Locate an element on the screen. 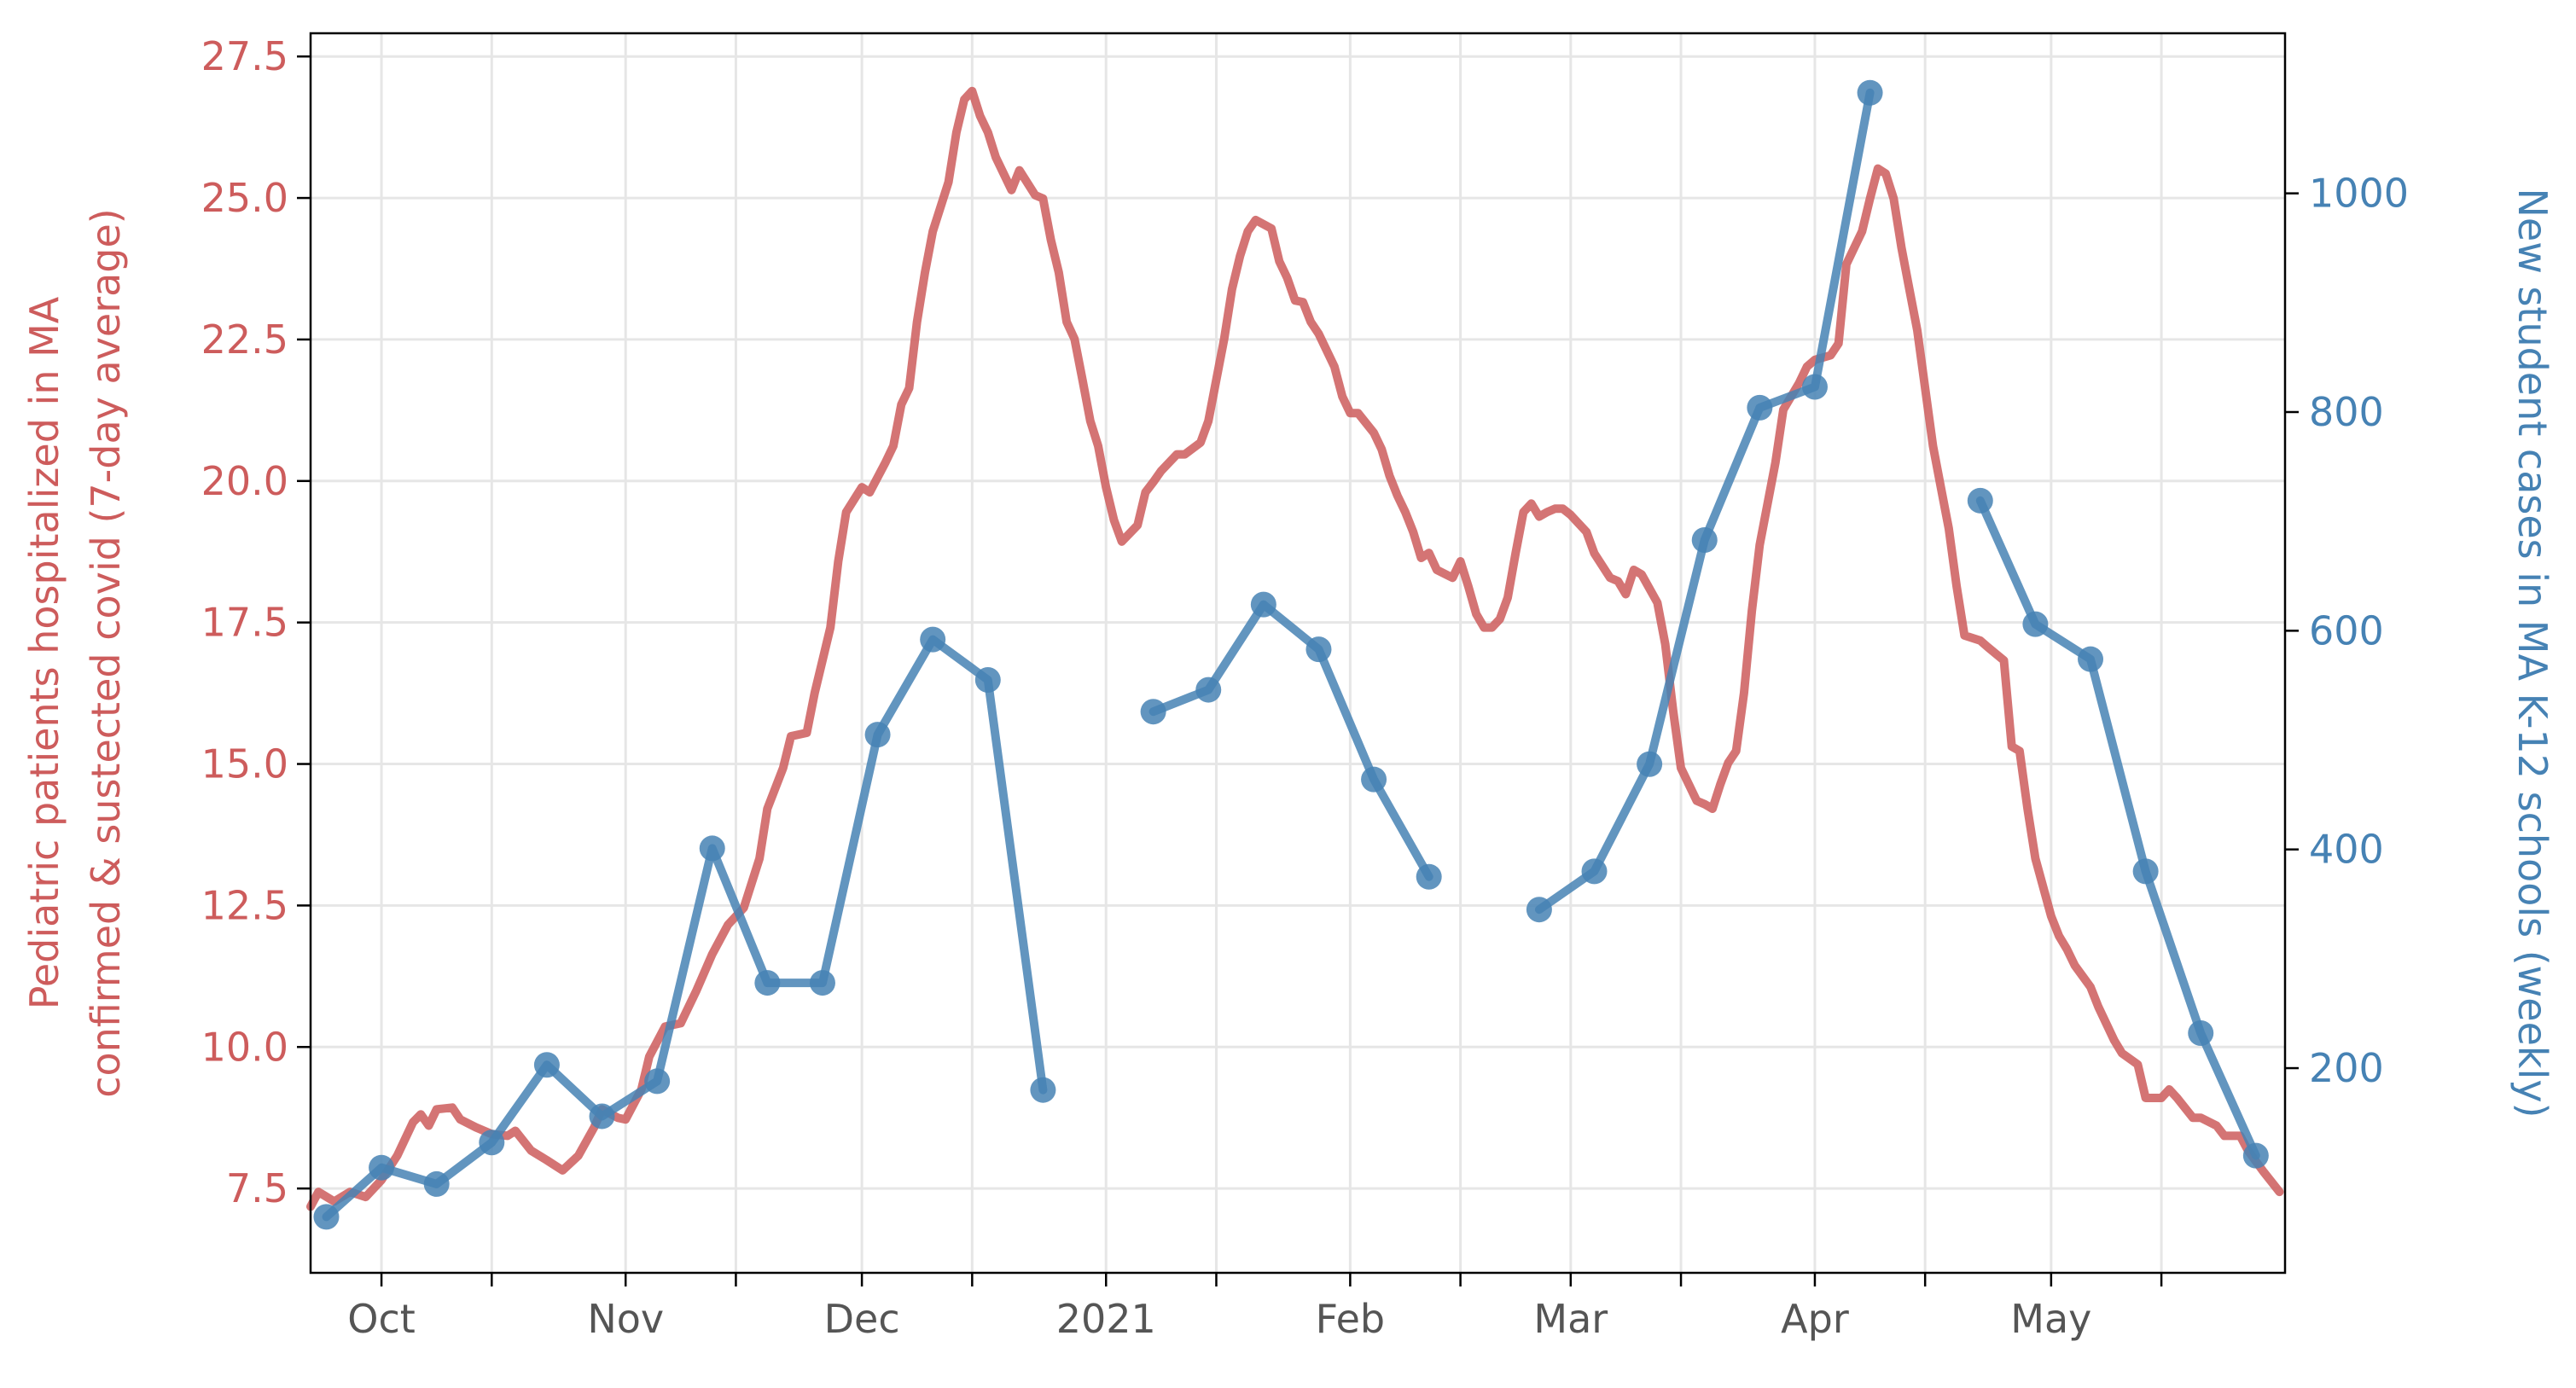 This screenshot has height=1388, width=2576. y-tick-label: 15.0 is located at coordinates (245, 764).